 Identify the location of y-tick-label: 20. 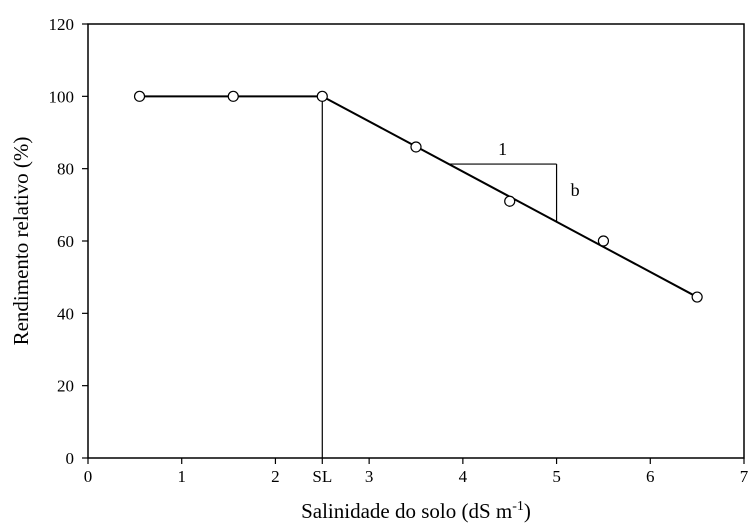
(65, 386).